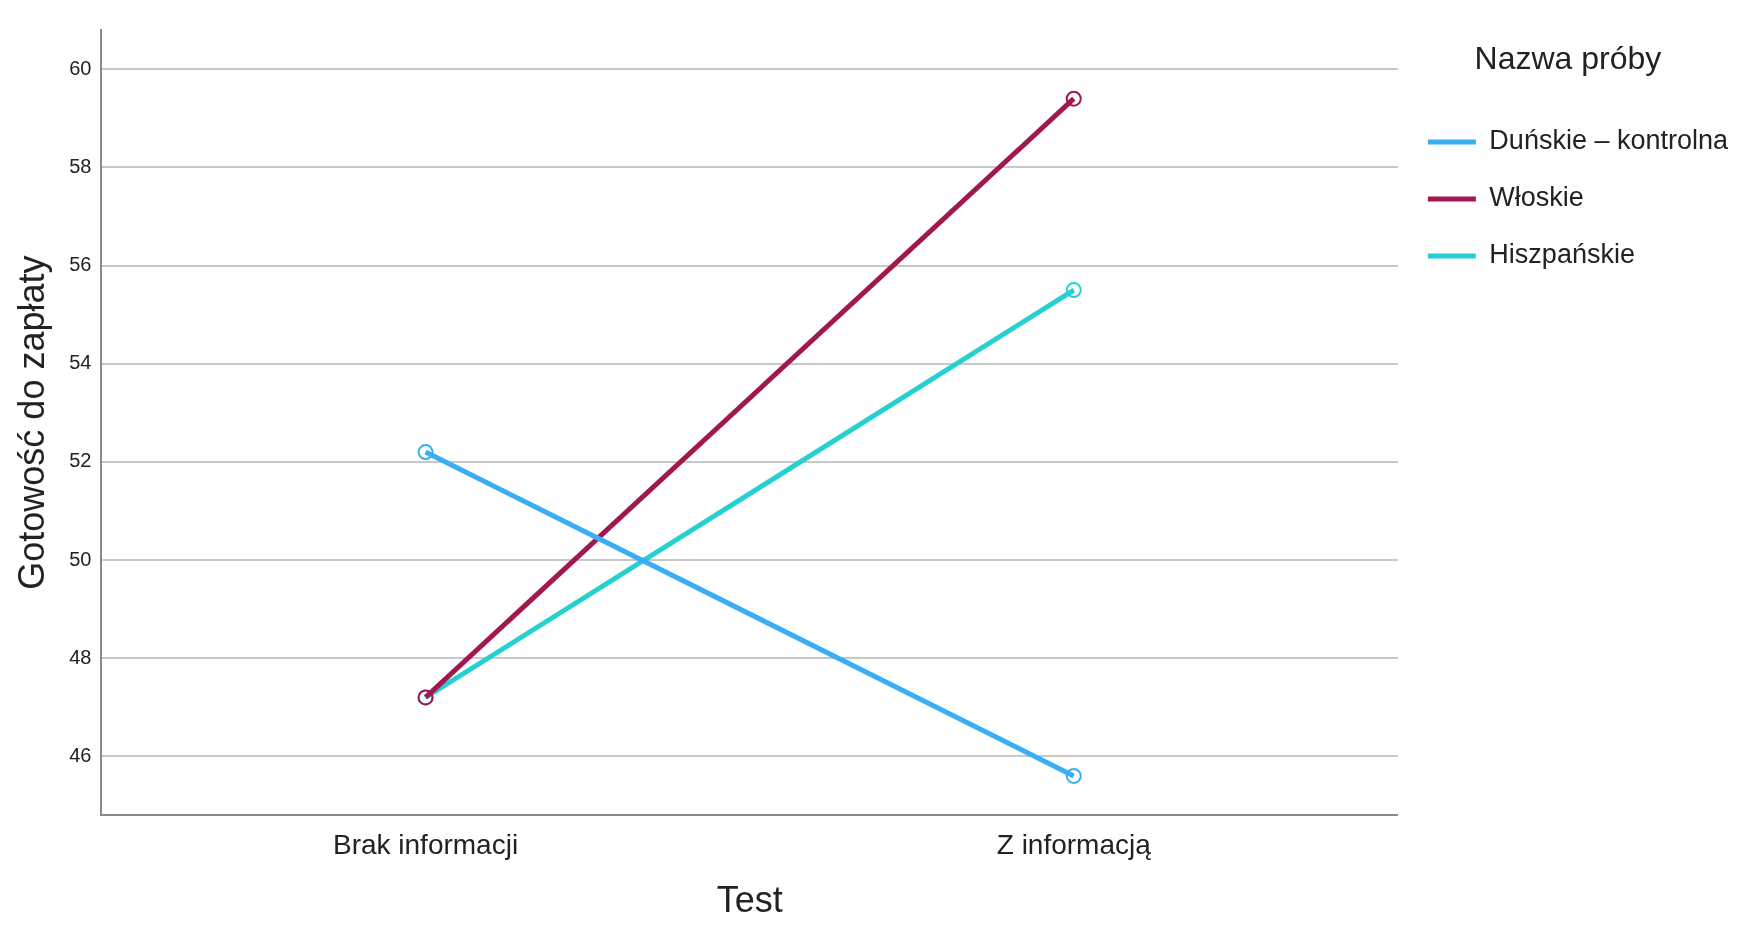 The height and width of the screenshot is (946, 1763). I want to click on x-tick-label: Z informacją, so click(1074, 844).